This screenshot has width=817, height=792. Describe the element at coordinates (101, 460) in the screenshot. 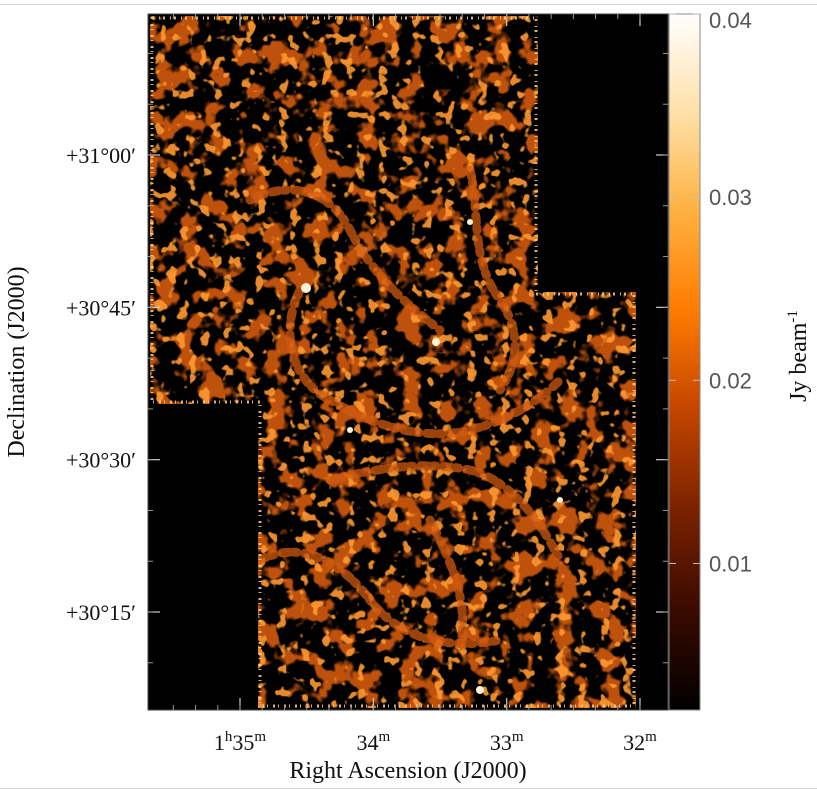

I see `y-tick-label: +30°30′` at that location.